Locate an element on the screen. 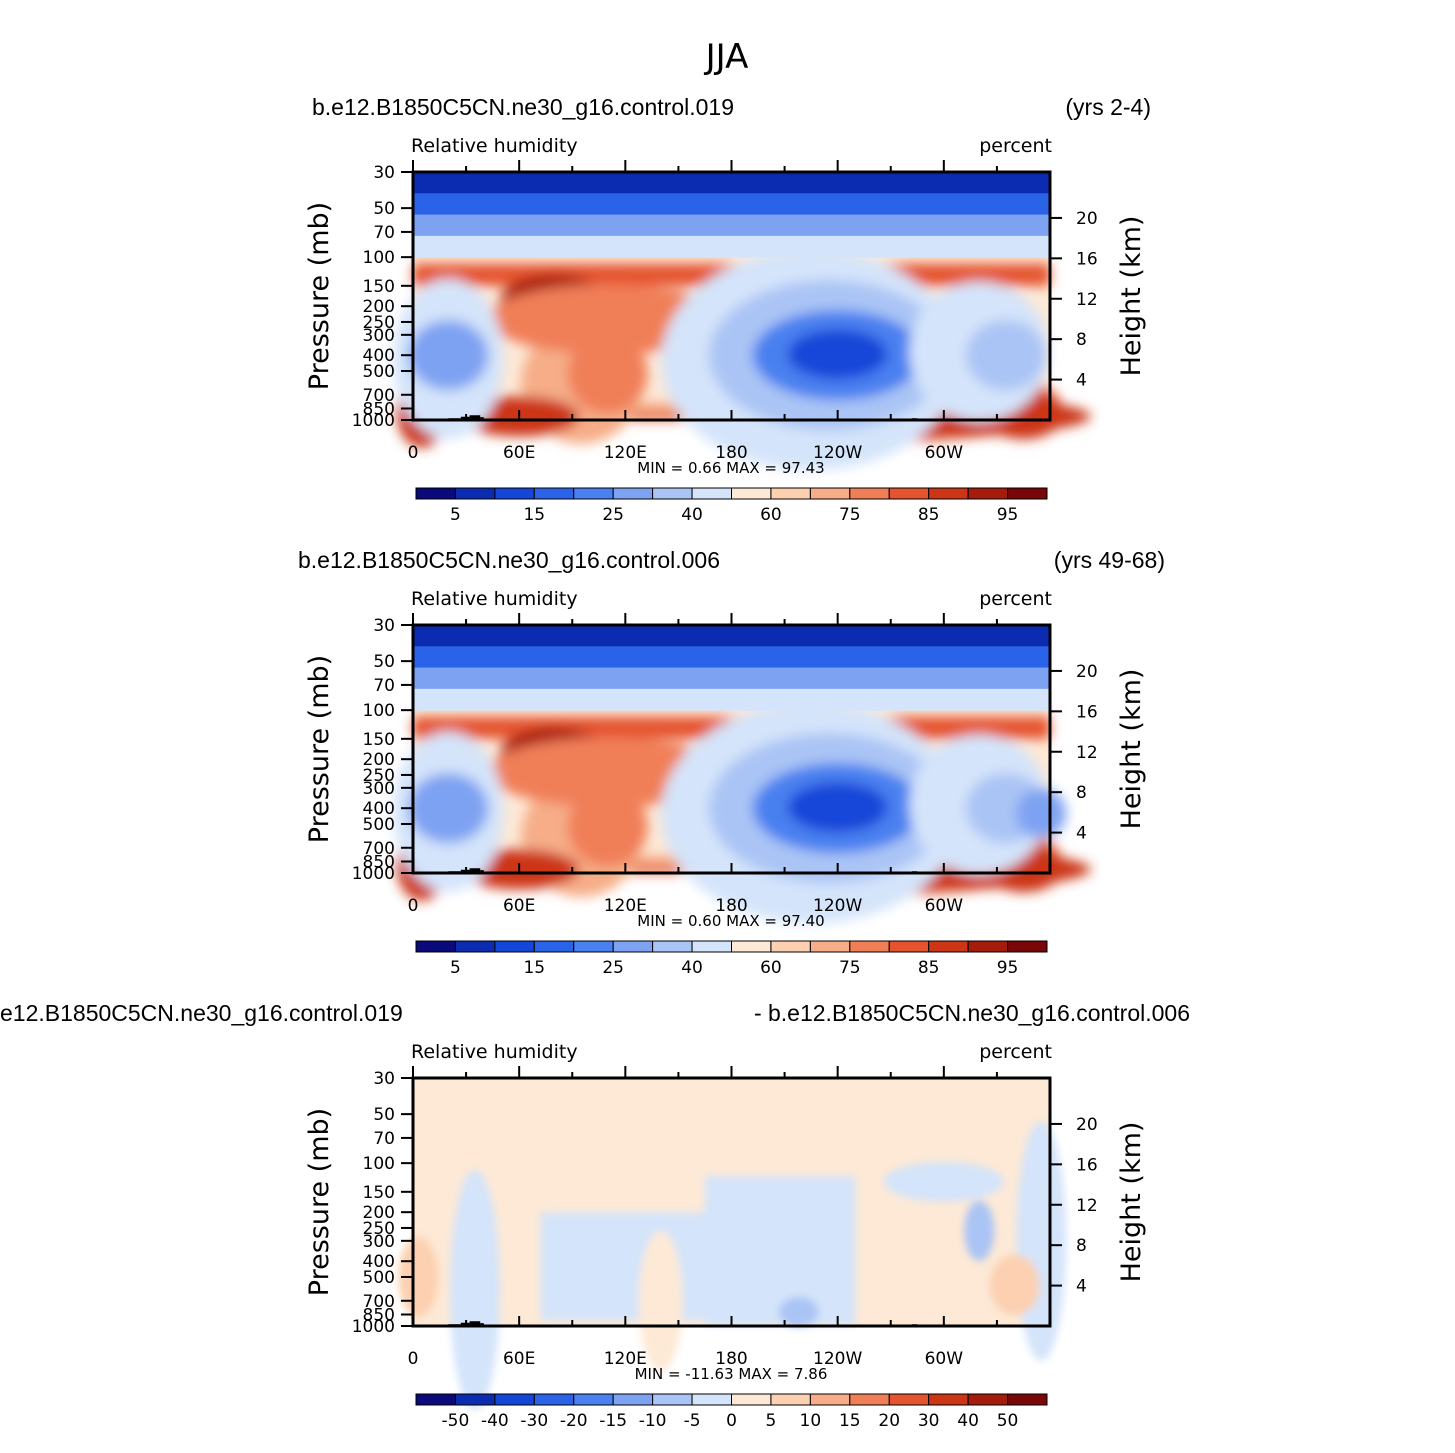  min-max-stats: MIN = 0.66 MAX = 97.43 is located at coordinates (730, 468).